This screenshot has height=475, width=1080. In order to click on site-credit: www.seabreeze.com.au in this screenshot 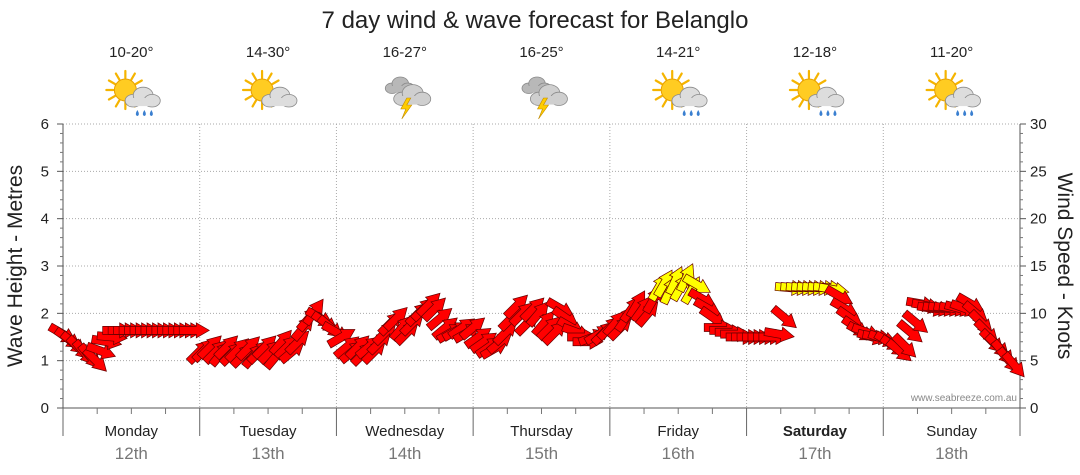, I will do `click(963, 398)`.